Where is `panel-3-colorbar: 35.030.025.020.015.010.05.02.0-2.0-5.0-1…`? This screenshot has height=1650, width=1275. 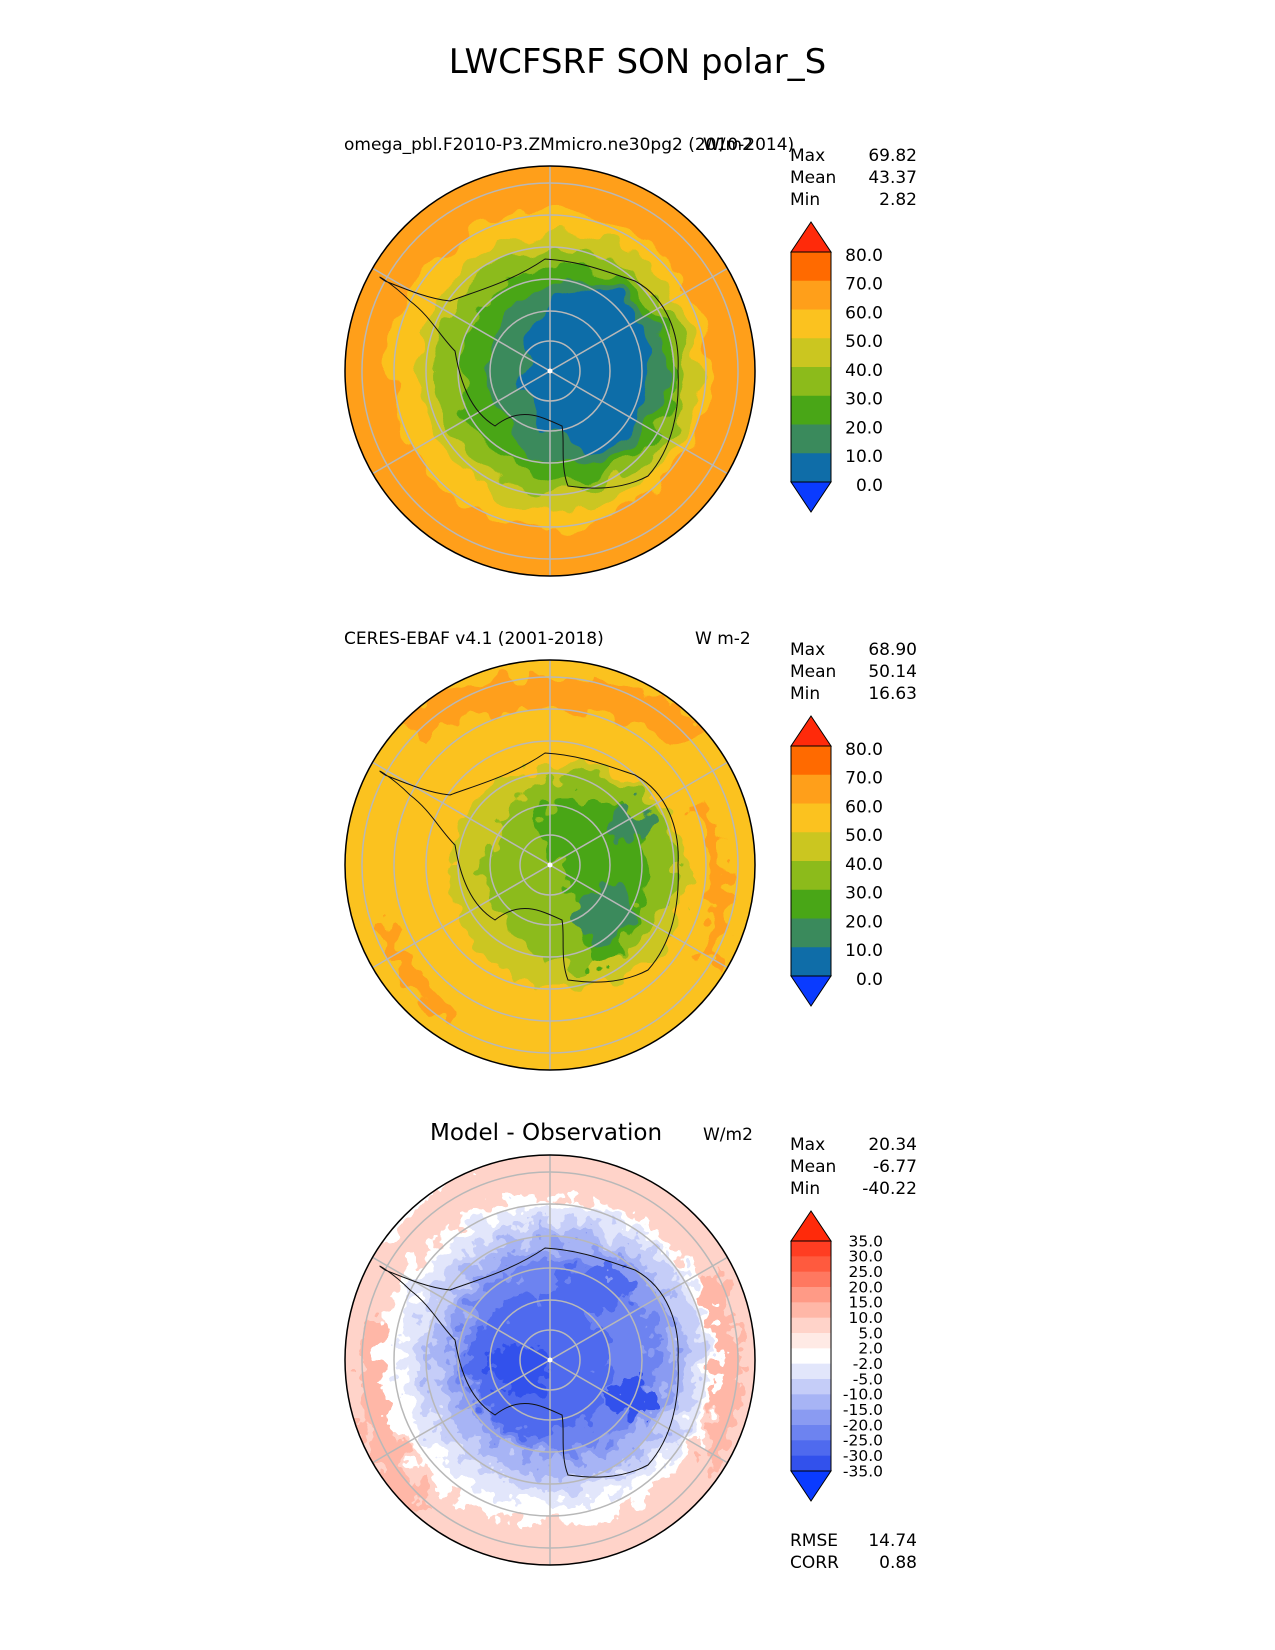 panel-3-colorbar: 35.030.025.020.015.010.05.02.0-2.0-5.0-1… is located at coordinates (836, 1356).